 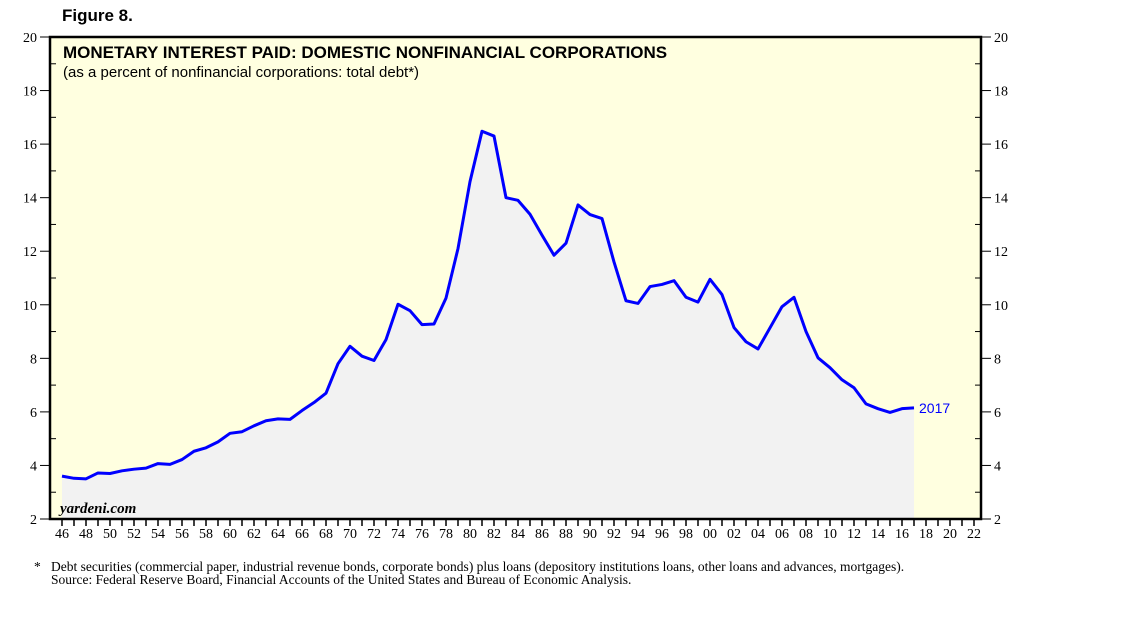 I want to click on x-tick-label: 56, so click(x=182, y=534).